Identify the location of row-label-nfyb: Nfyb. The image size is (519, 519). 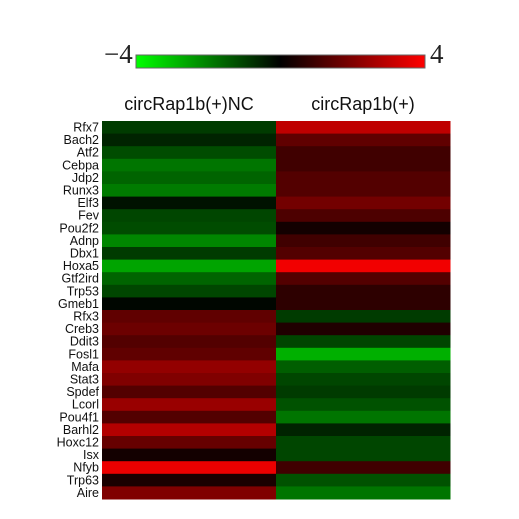
(86, 468).